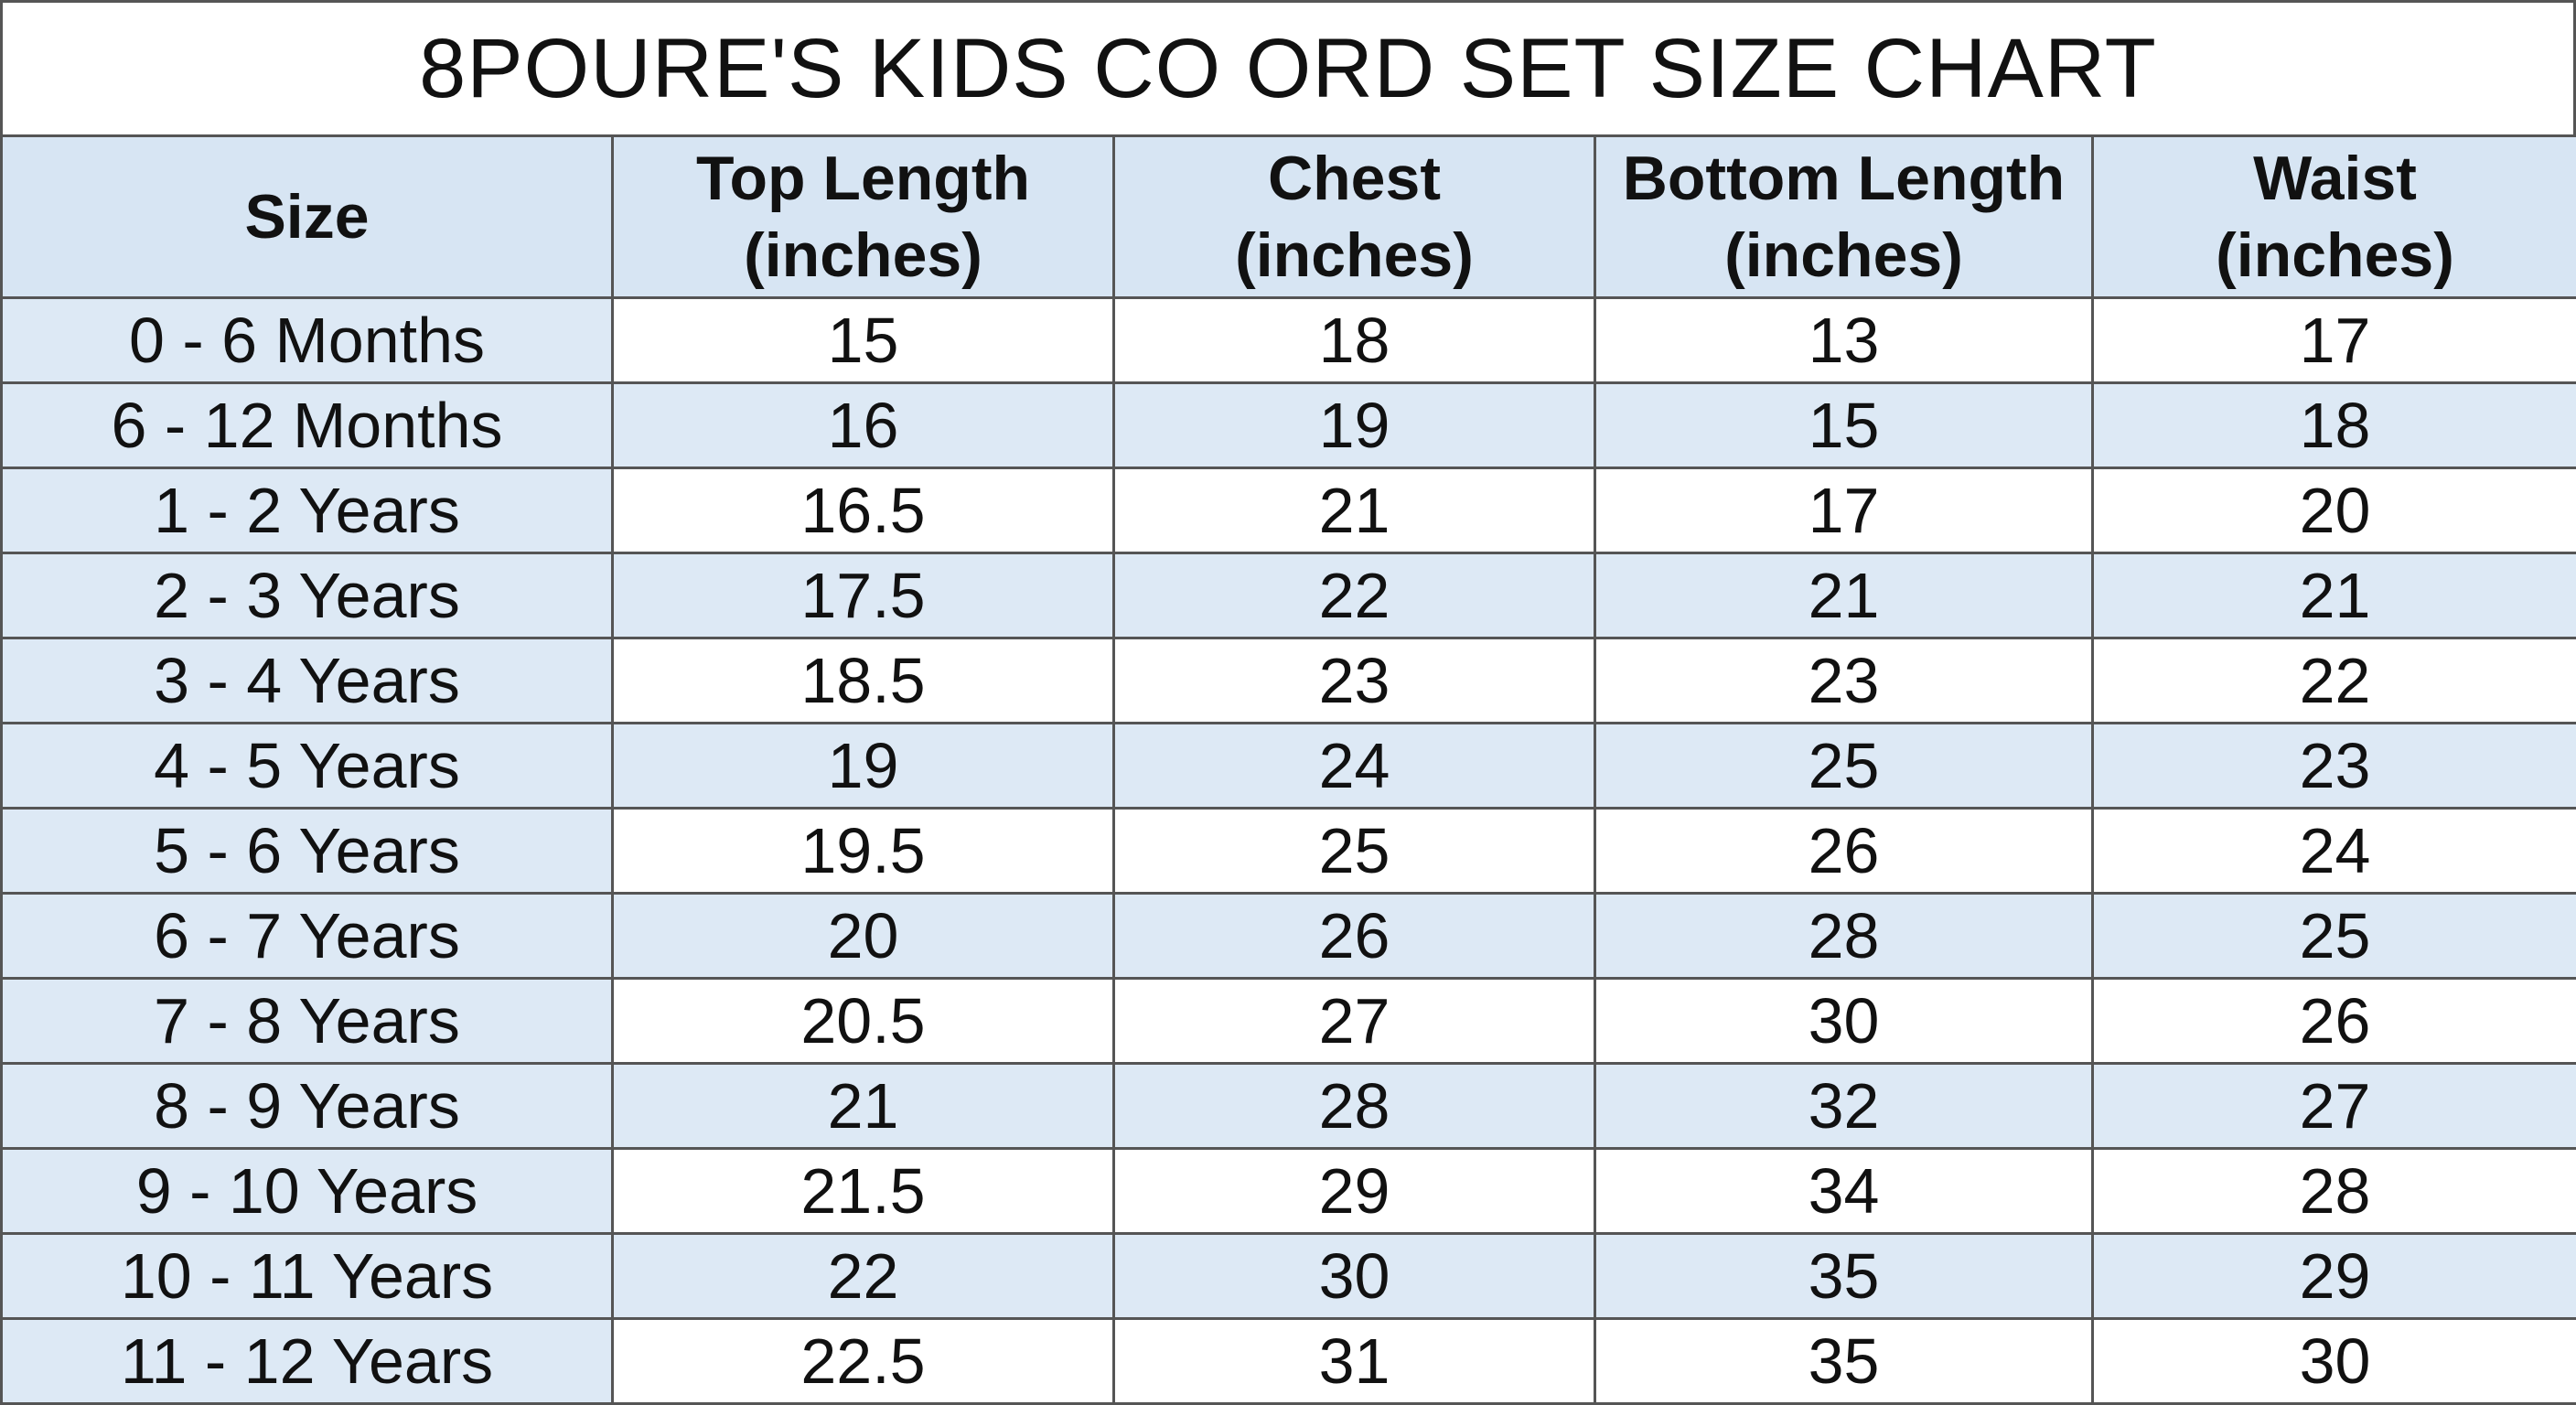 The width and height of the screenshot is (2576, 1405). I want to click on size-cell: 8 - 9 Years, so click(307, 1106).